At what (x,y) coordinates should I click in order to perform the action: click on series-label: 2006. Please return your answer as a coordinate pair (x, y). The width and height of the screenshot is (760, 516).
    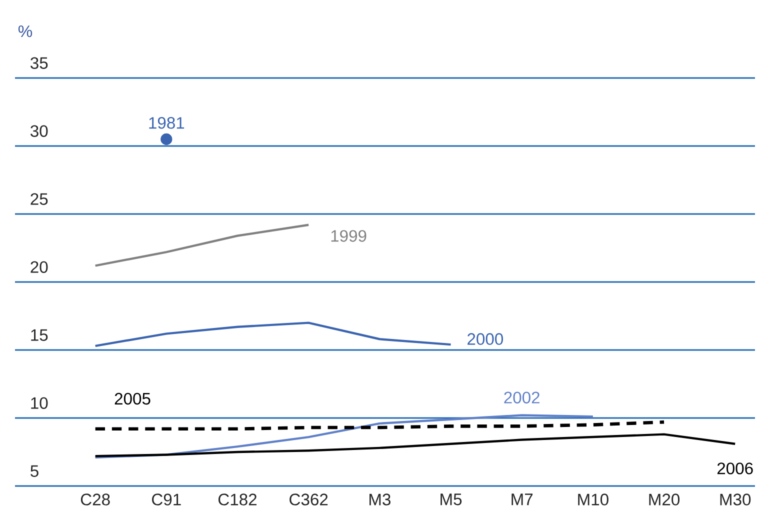
    Looking at the image, I should click on (735, 468).